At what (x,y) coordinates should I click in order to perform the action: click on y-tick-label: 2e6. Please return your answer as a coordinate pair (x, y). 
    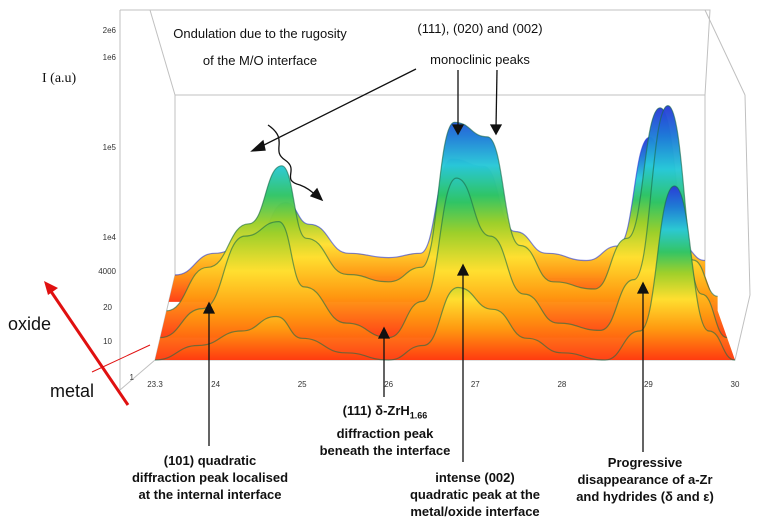
    Looking at the image, I should click on (110, 30).